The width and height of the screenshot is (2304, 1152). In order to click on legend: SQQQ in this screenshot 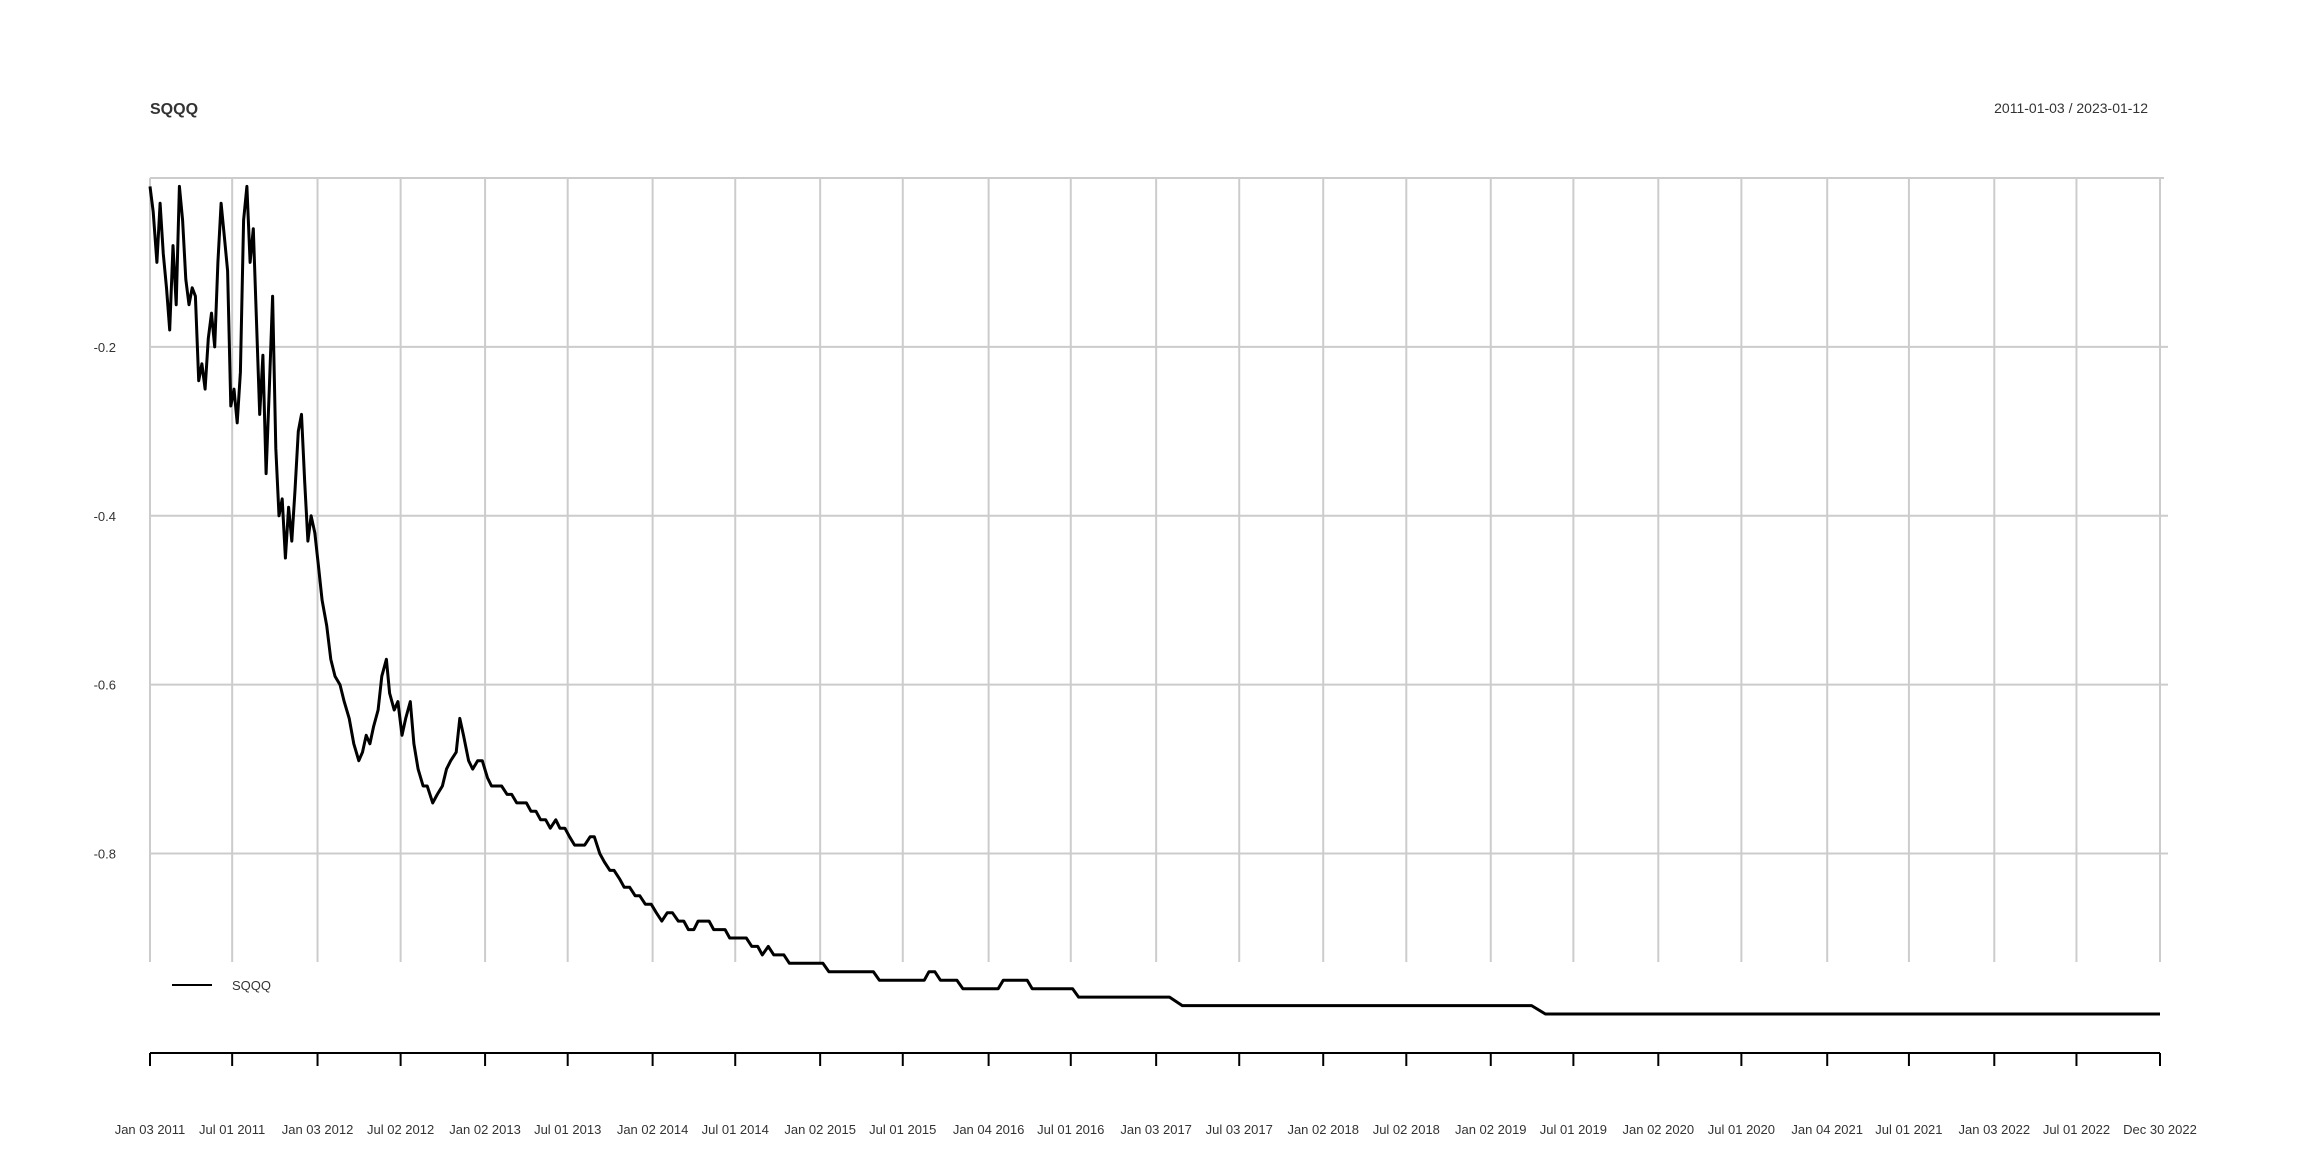, I will do `click(221, 985)`.